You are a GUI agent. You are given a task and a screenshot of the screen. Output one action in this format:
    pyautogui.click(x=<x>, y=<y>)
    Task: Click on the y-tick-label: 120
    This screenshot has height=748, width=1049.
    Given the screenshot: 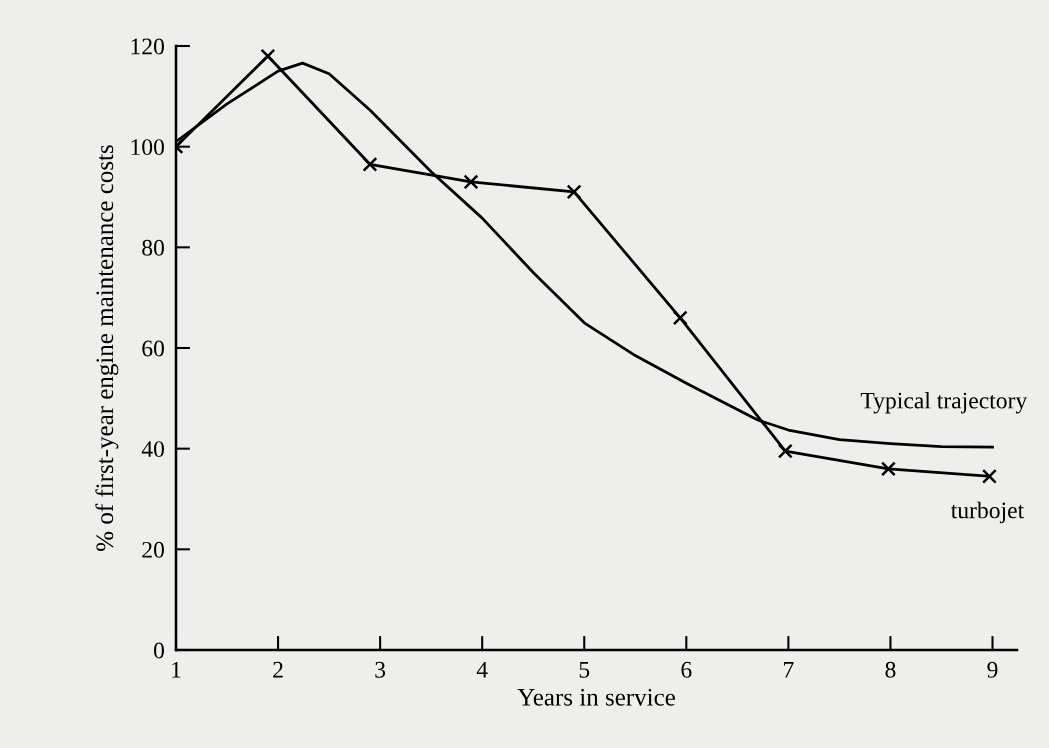 What is the action you would take?
    pyautogui.click(x=147, y=46)
    